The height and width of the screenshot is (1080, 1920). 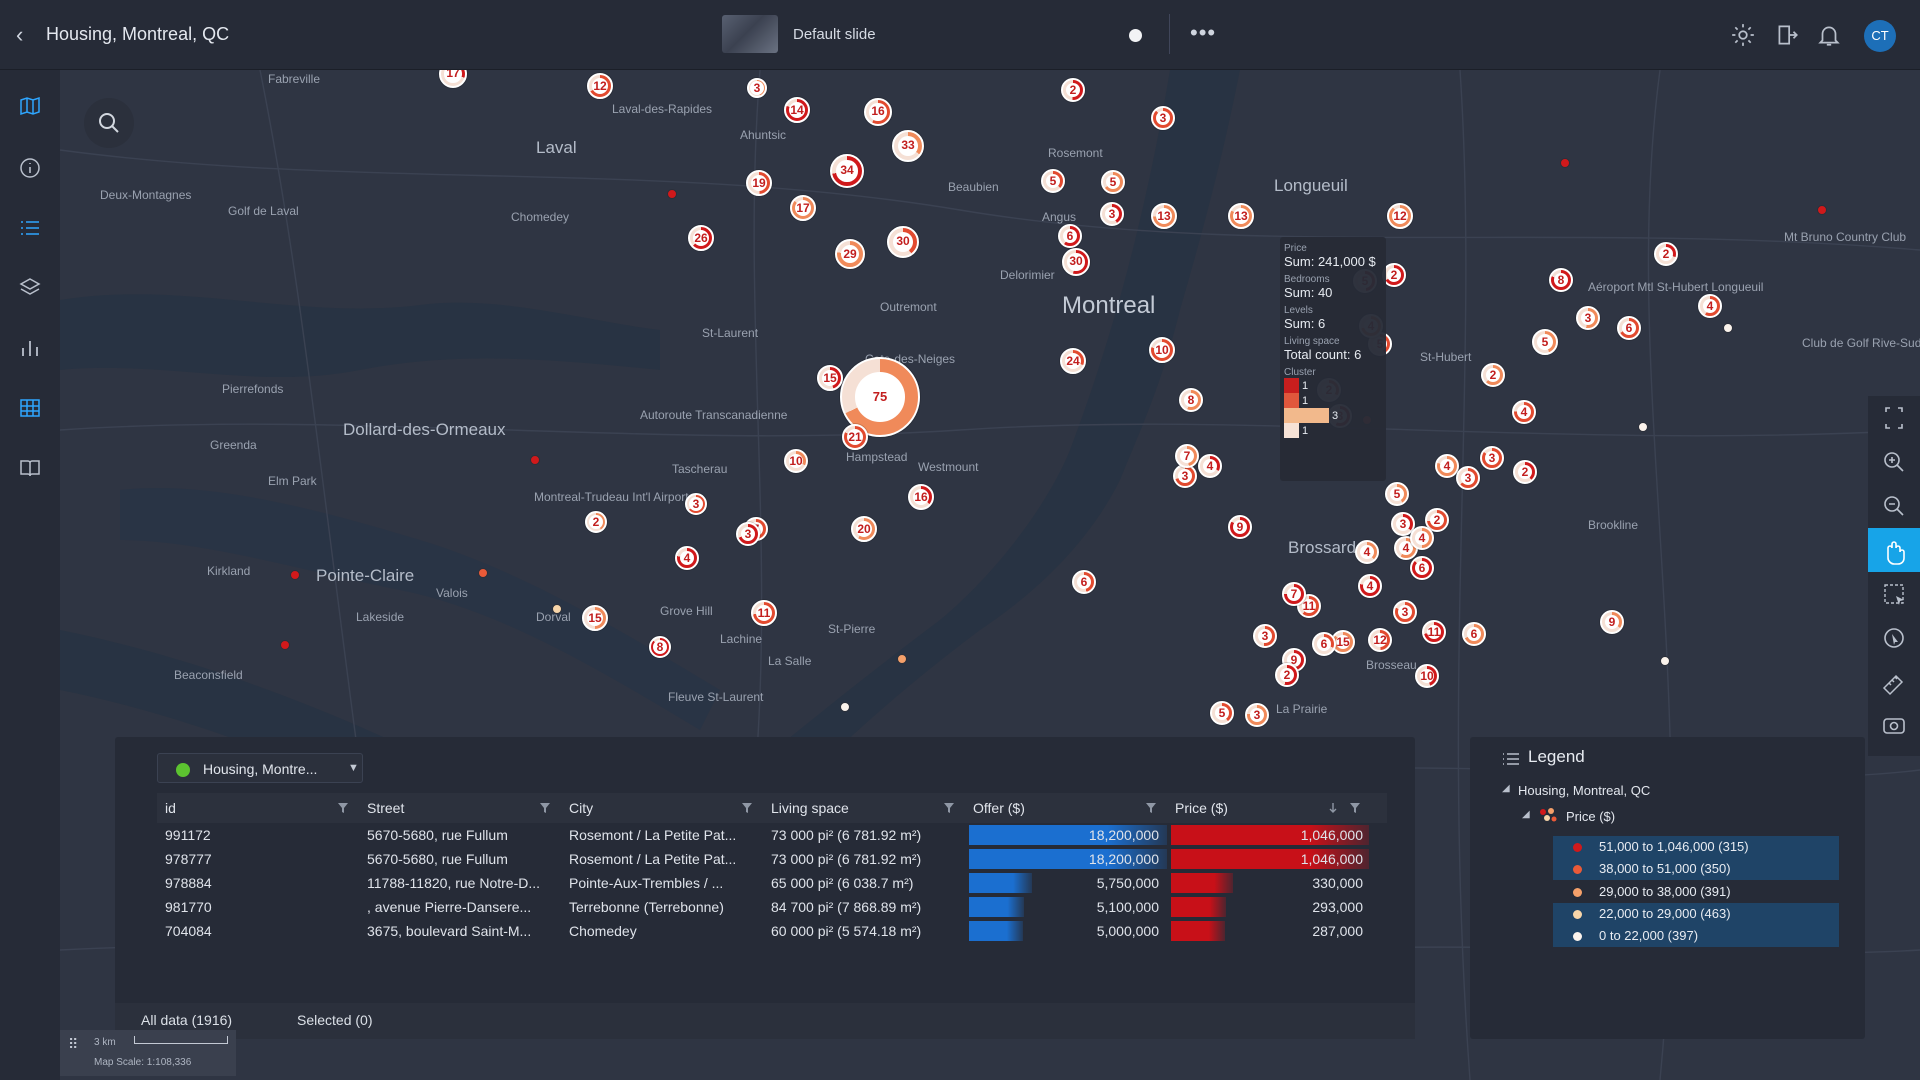 What do you see at coordinates (834, 34) in the screenshot?
I see `slide-name: Default slide` at bounding box center [834, 34].